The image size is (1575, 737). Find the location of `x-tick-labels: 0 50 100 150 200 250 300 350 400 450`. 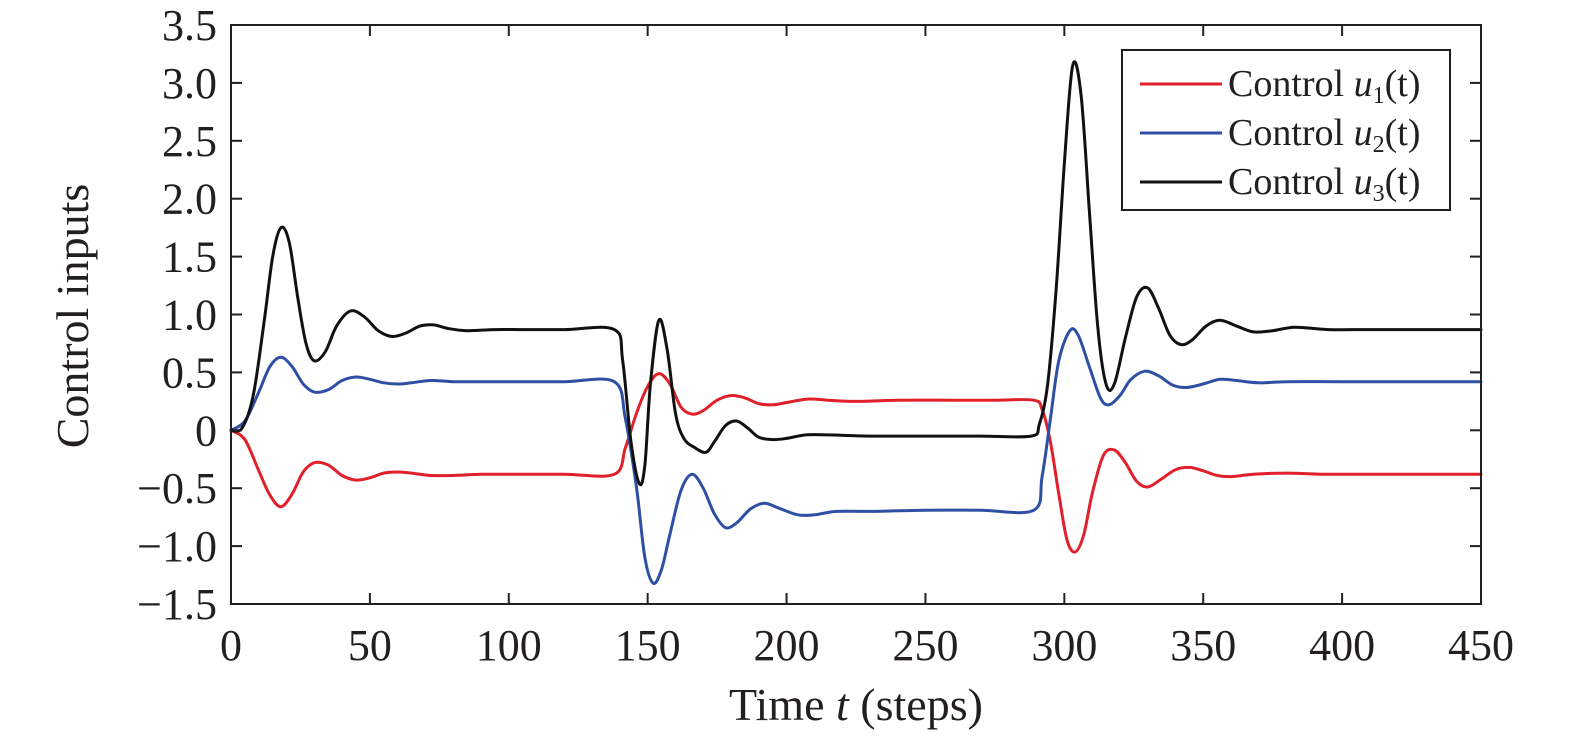

x-tick-labels: 0 50 100 150 200 250 300 350 400 450 is located at coordinates (867, 645).